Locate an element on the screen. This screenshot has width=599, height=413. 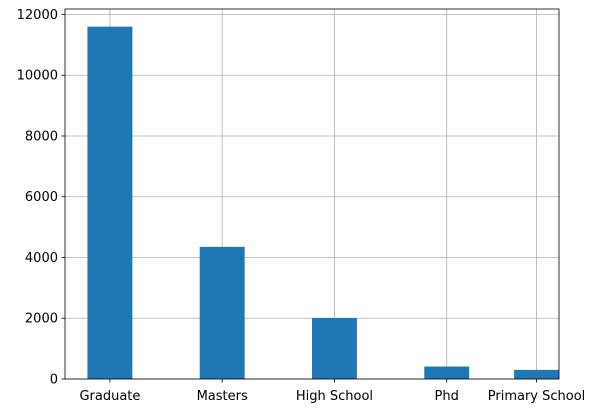
bar-phd is located at coordinates (447, 372).